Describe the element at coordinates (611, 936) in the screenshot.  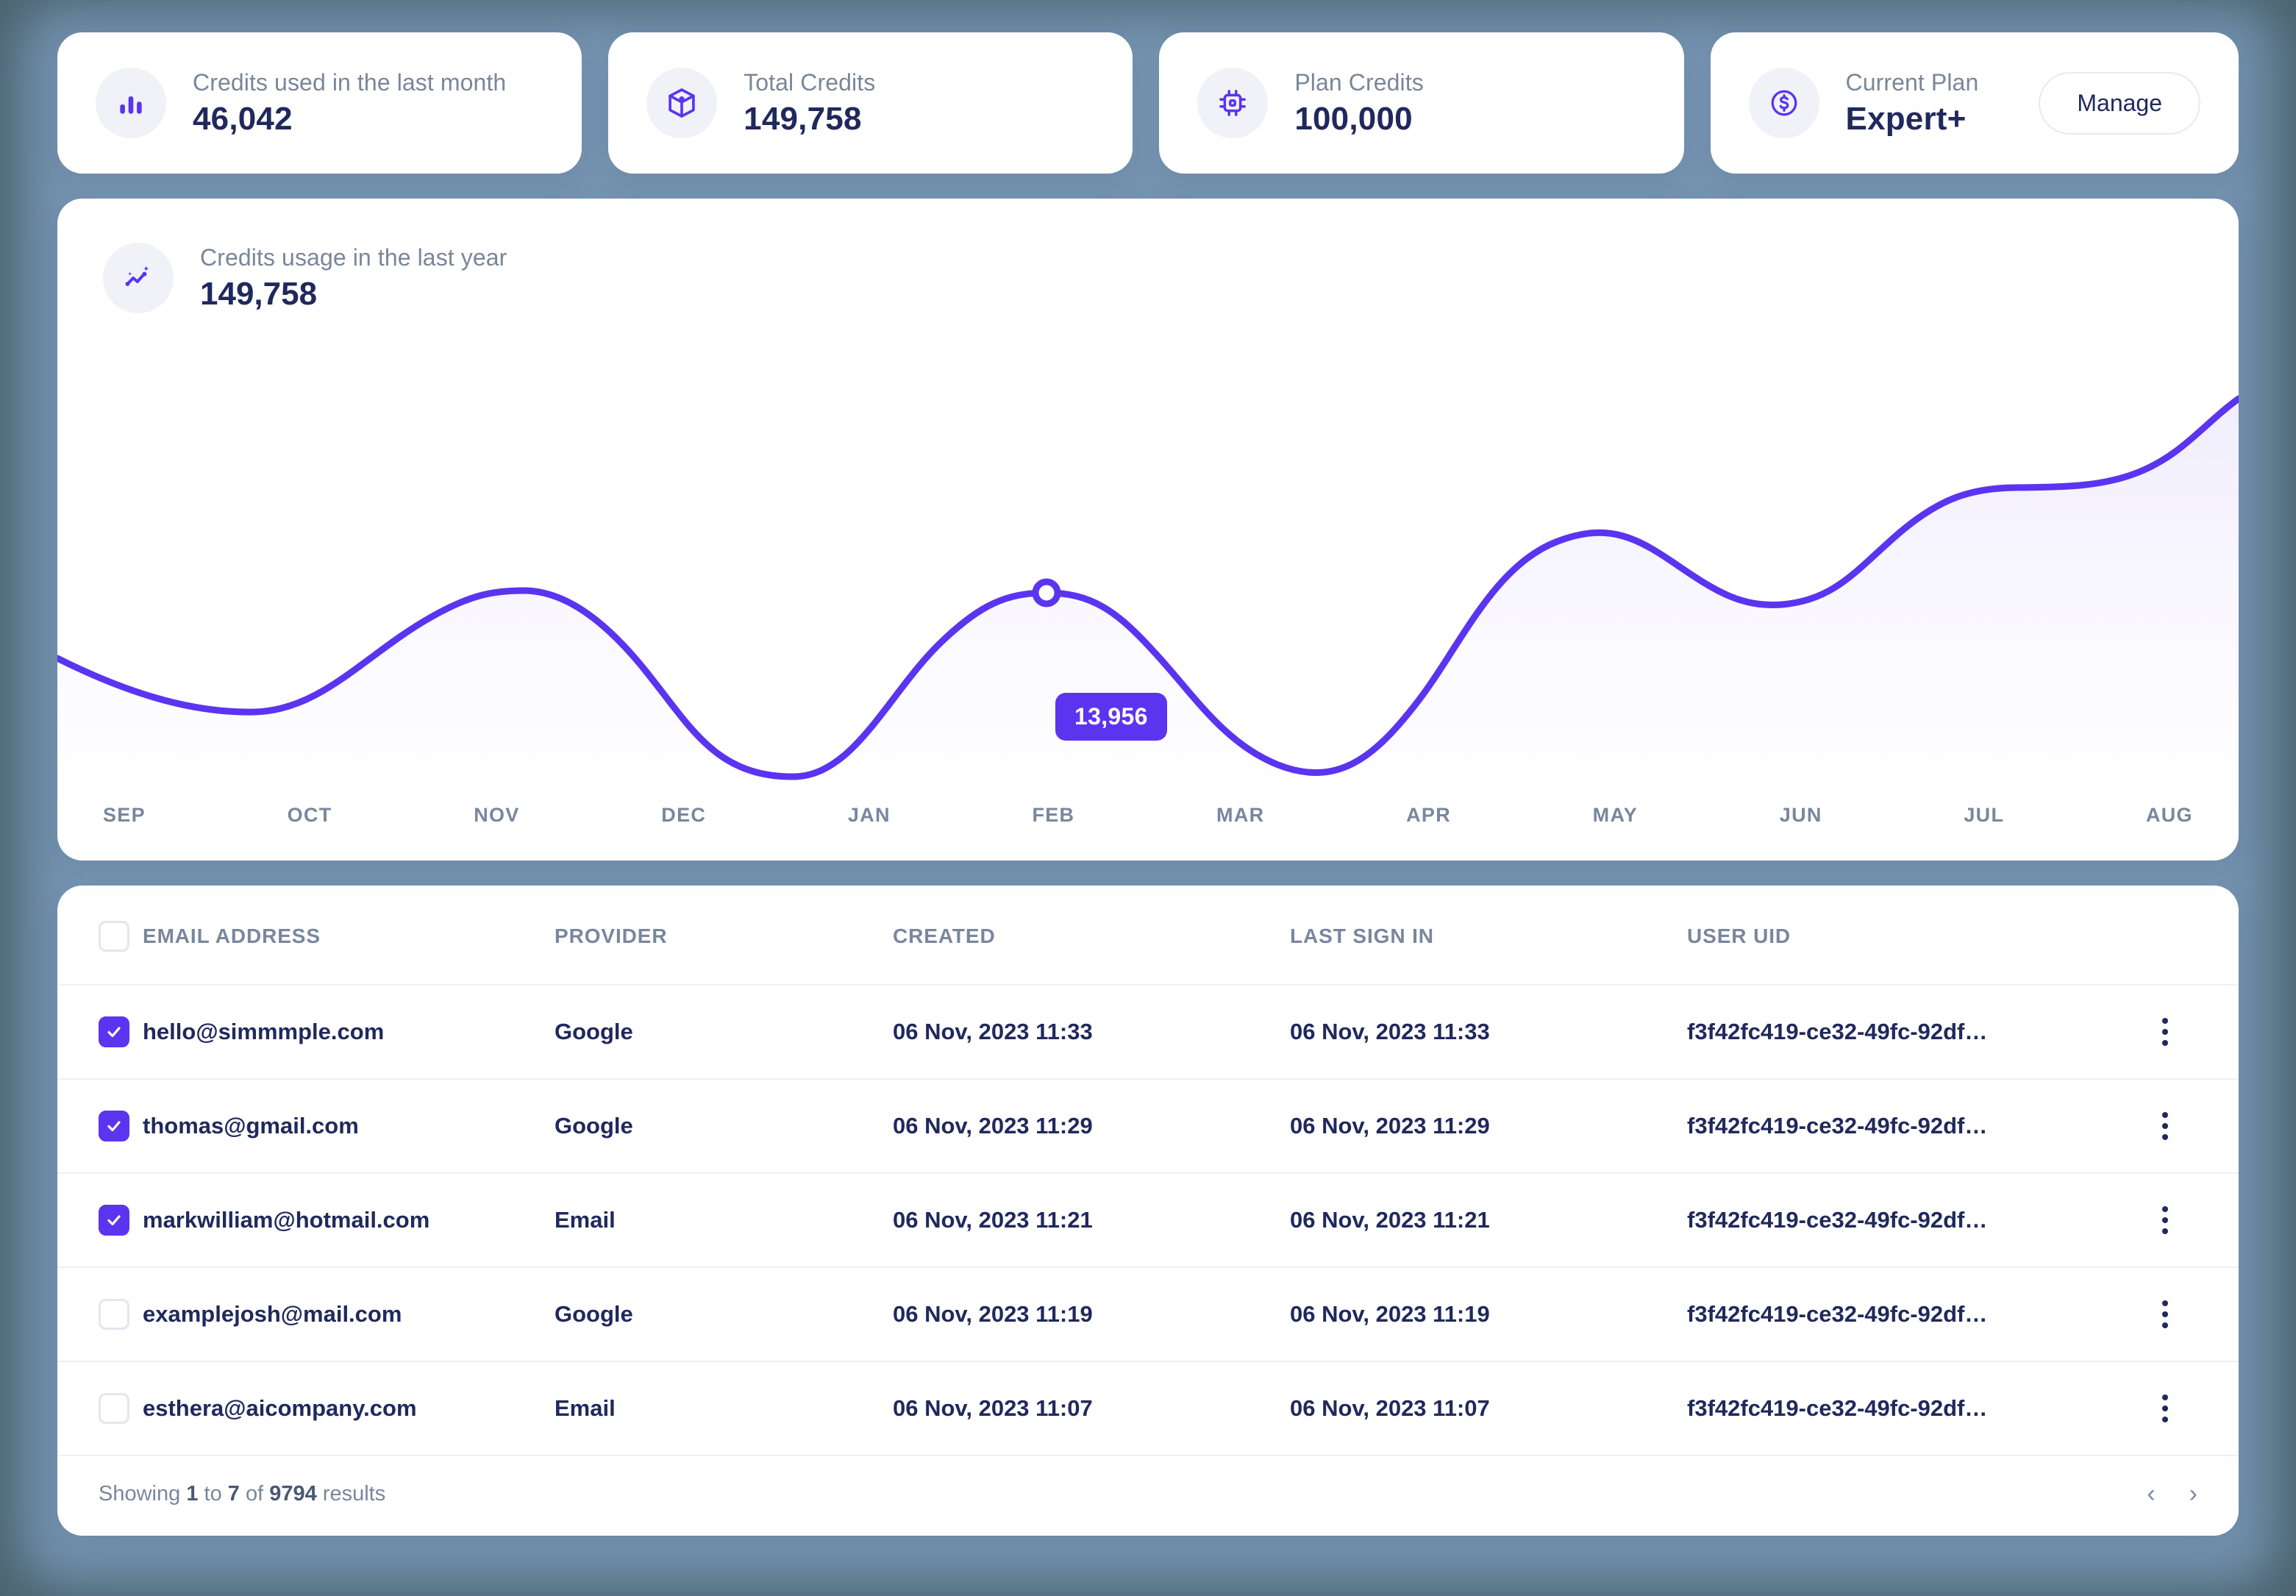
I see `column-header-provider: PROVIDER` at that location.